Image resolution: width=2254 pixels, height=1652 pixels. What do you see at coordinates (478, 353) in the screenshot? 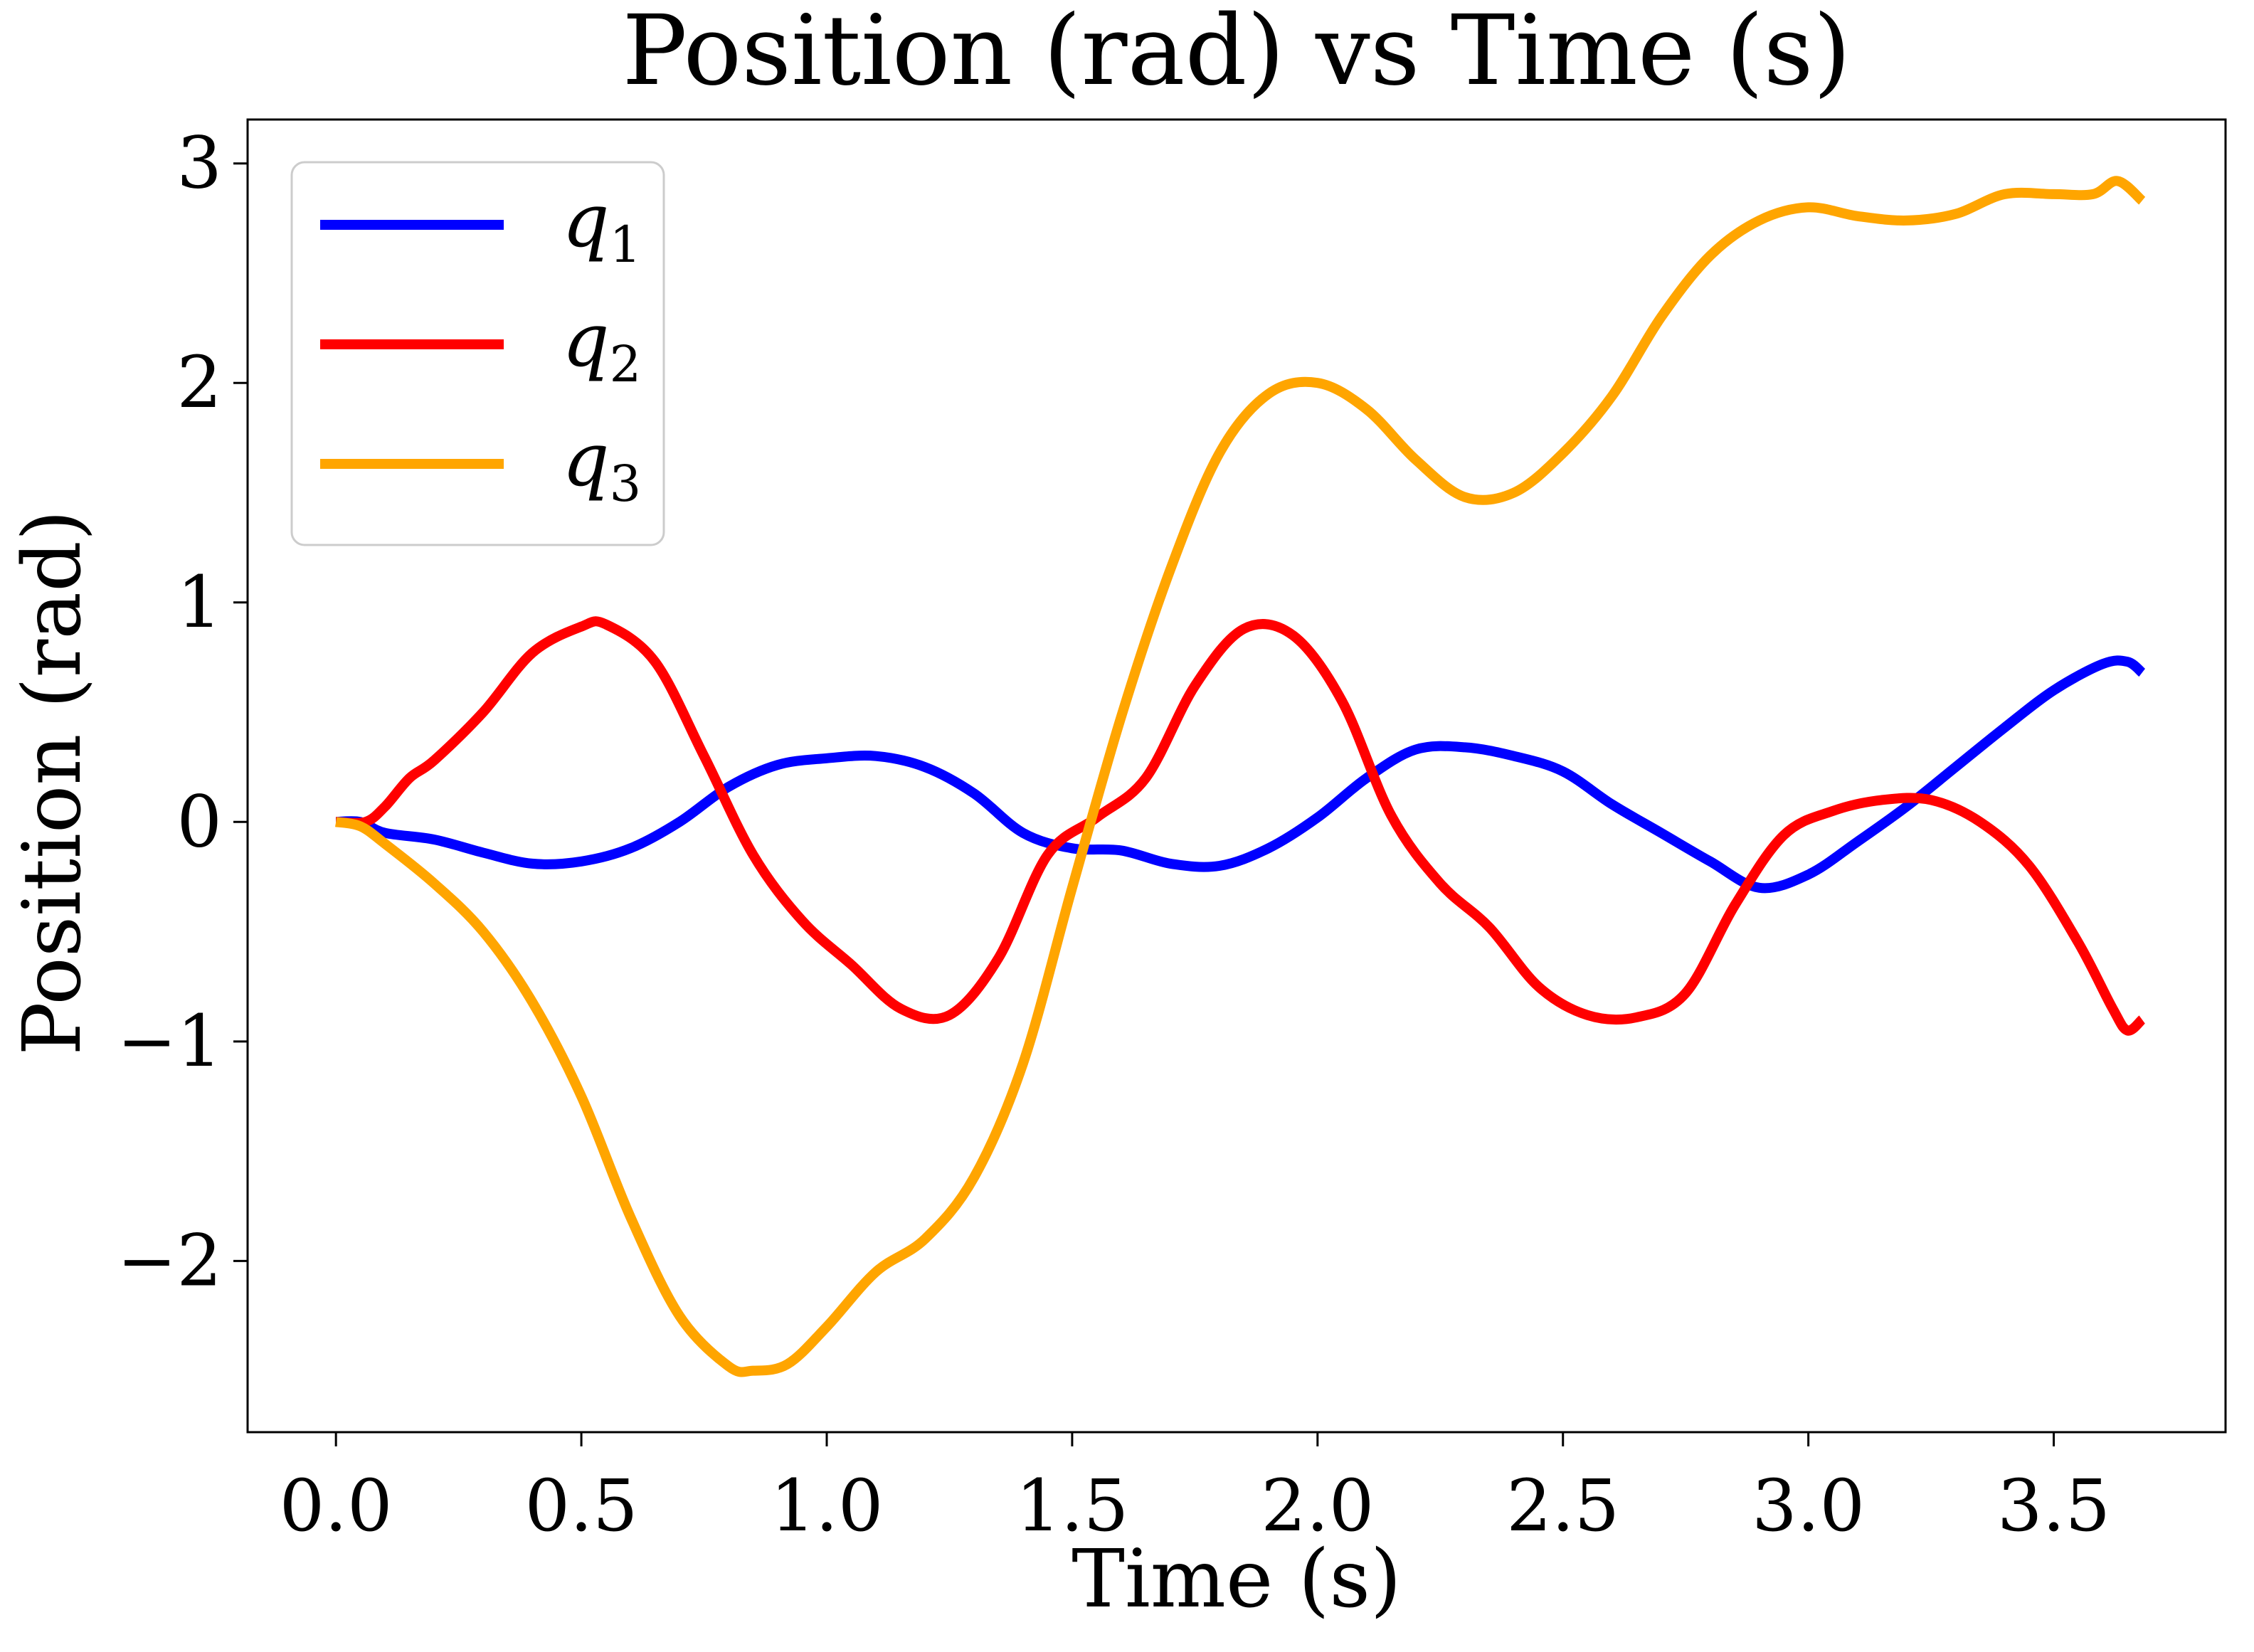
I see `legend-box` at bounding box center [478, 353].